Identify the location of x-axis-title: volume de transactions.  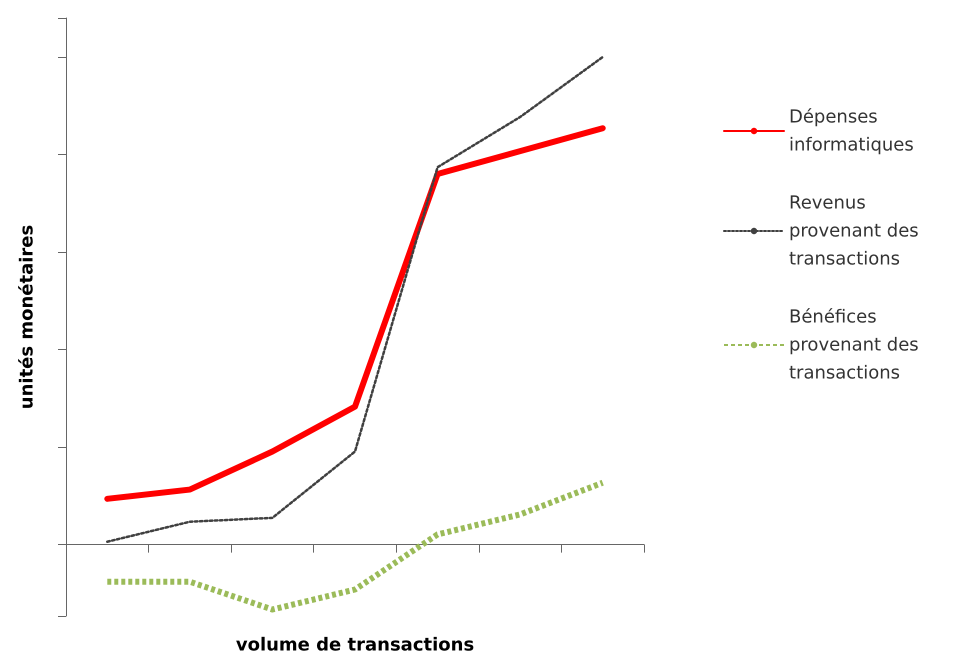
(355, 645).